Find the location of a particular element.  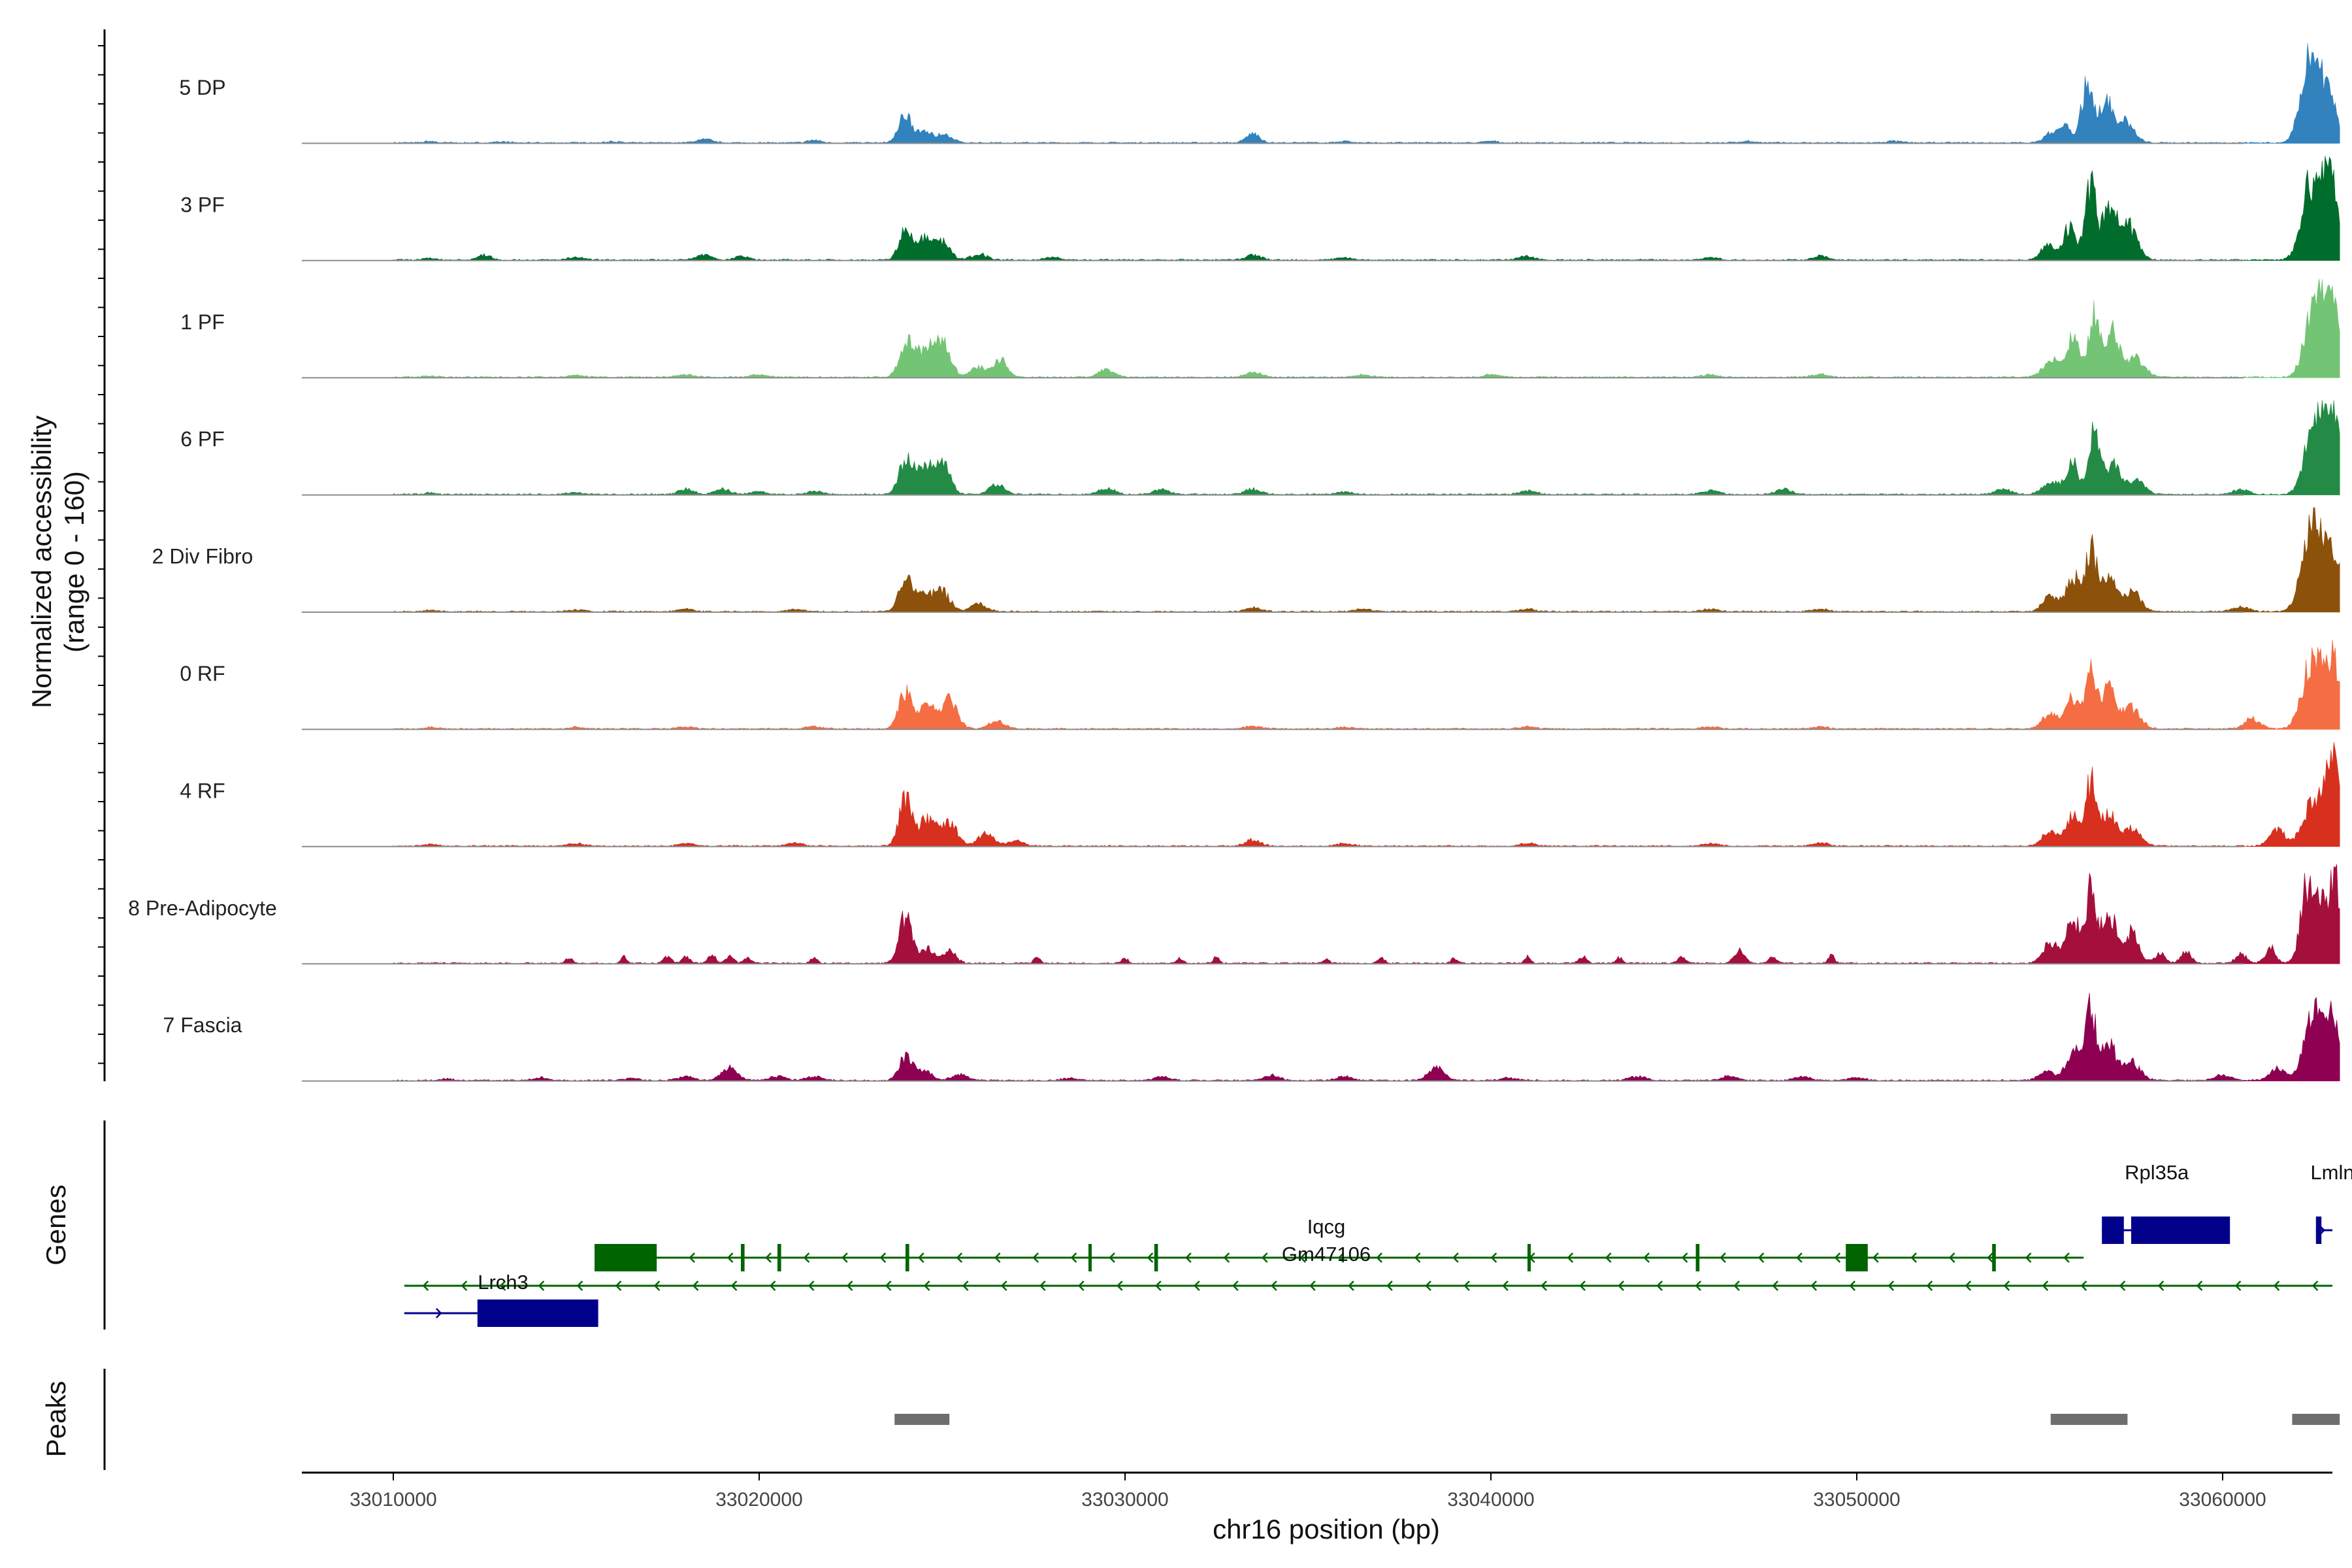

x-tick-label: 33010000 is located at coordinates (393, 1500).